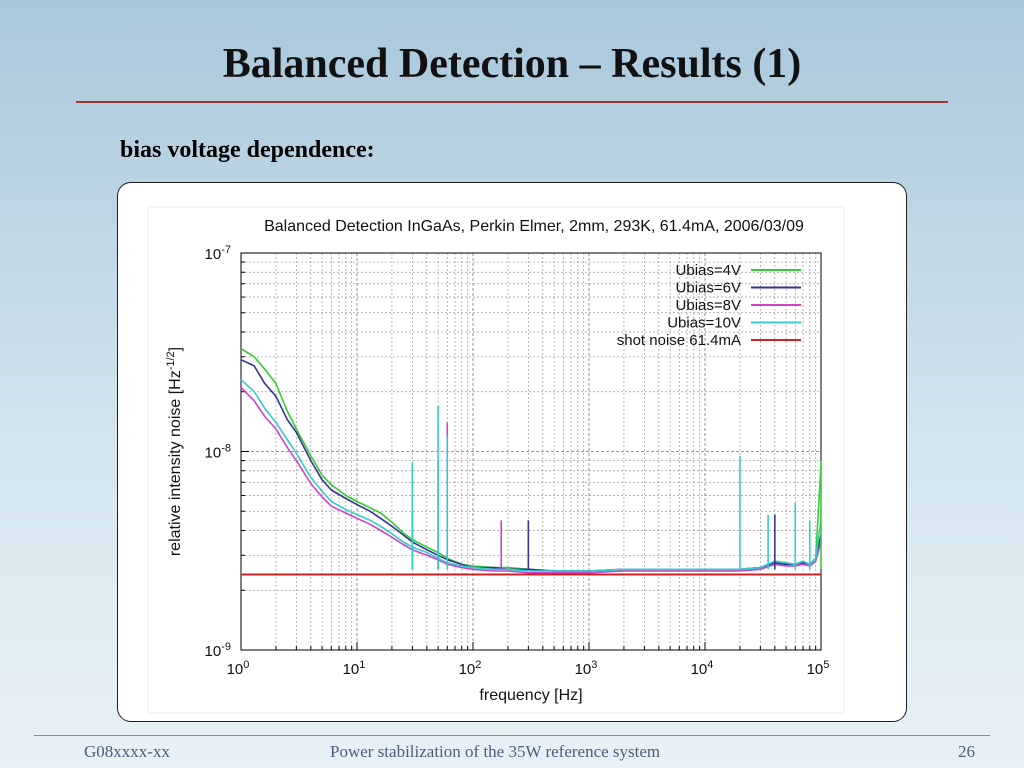 The height and width of the screenshot is (768, 1024). Describe the element at coordinates (708, 270) in the screenshot. I see `legend-label: Ubias=4V` at that location.